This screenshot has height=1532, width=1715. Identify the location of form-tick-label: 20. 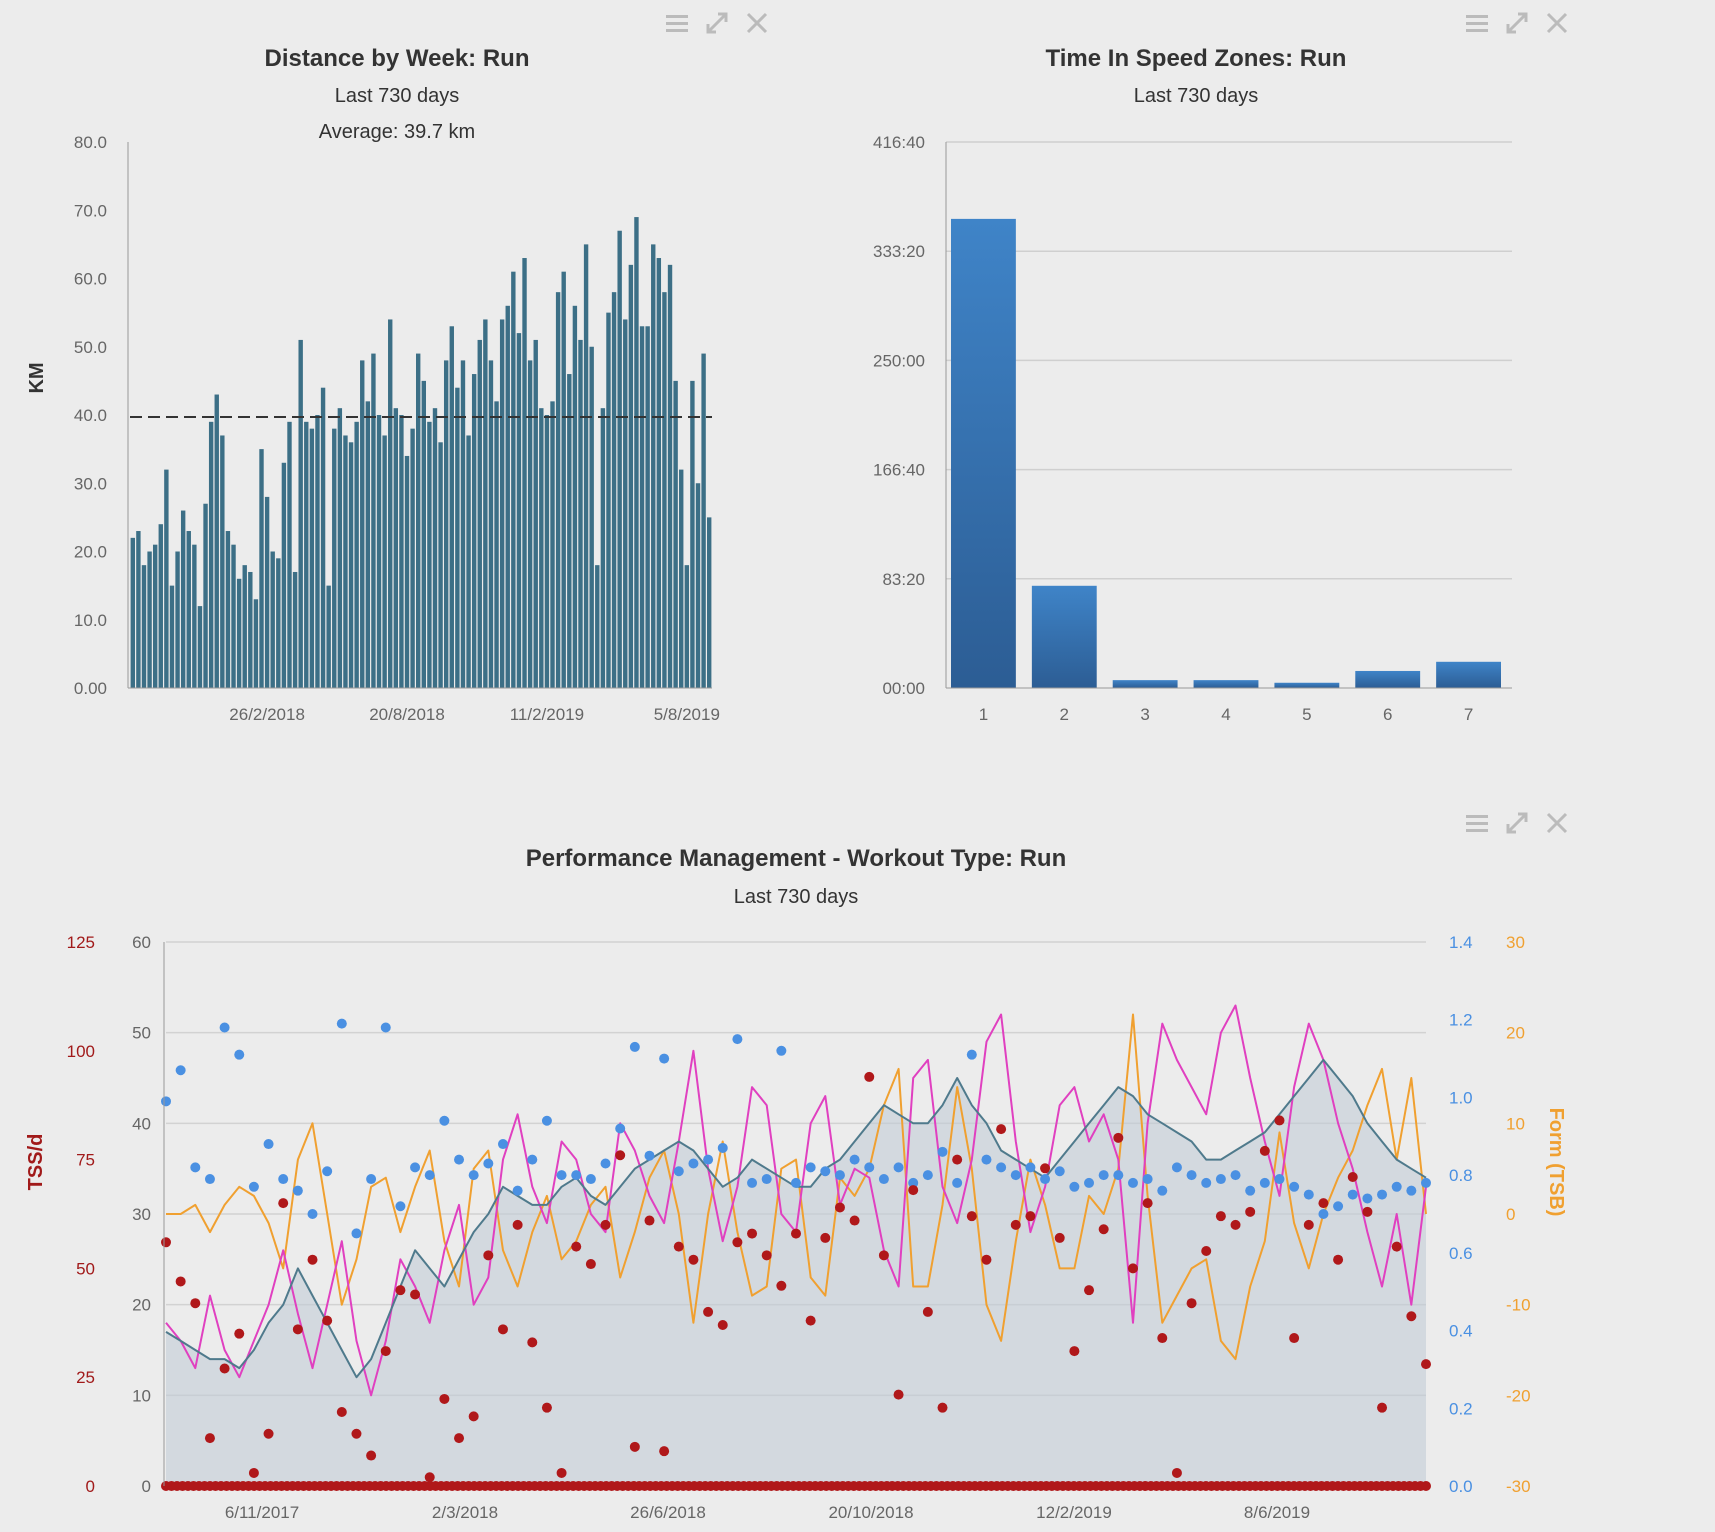
(1515, 1033).